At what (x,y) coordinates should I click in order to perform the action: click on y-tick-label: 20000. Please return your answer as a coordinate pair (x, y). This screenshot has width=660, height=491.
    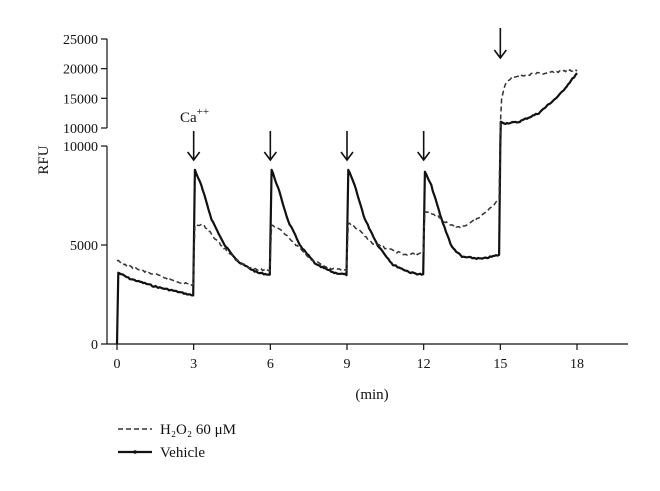
    Looking at the image, I should click on (80, 70).